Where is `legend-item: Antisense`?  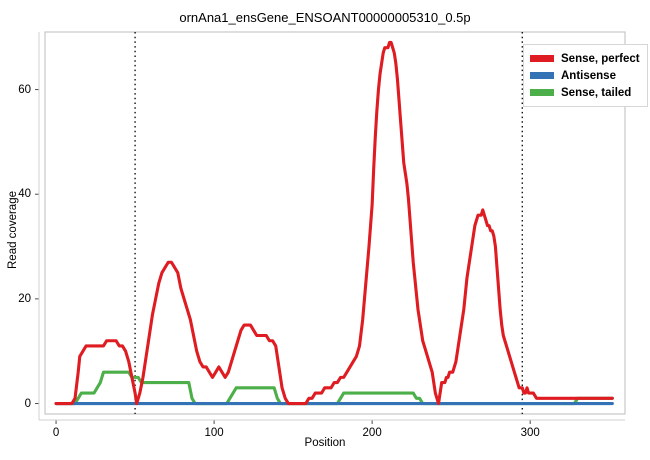 legend-item: Antisense is located at coordinates (585, 75).